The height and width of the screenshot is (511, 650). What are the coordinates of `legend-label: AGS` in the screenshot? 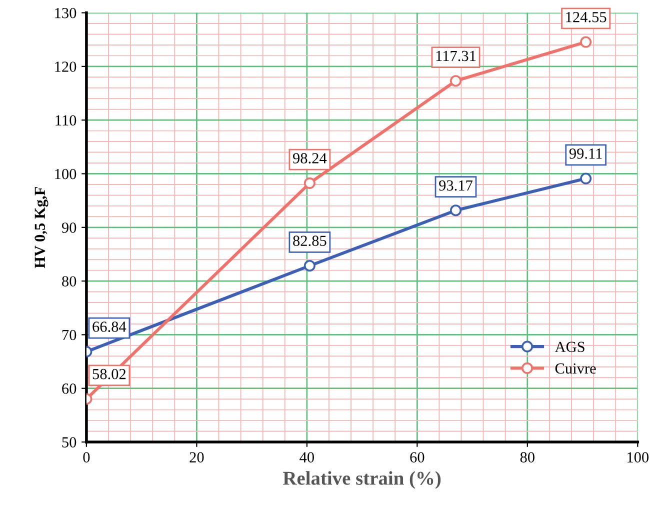 It's located at (569, 347).